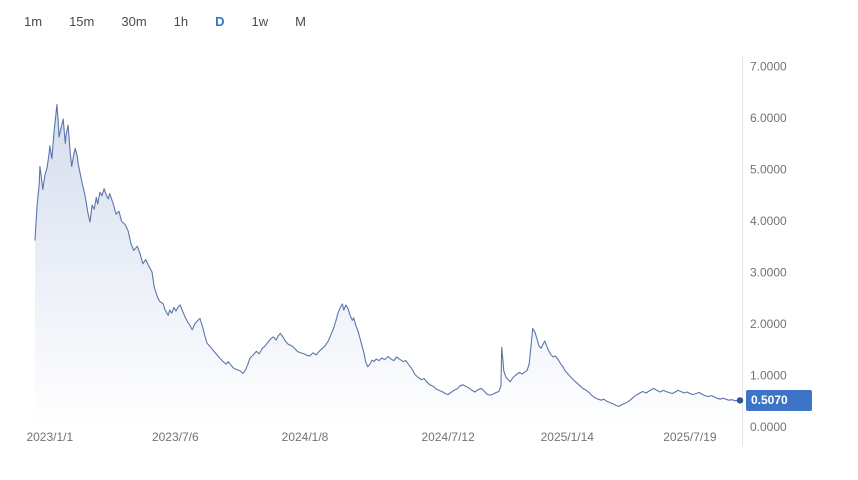 Image resolution: width=858 pixels, height=480 pixels. What do you see at coordinates (175, 437) in the screenshot?
I see `x-axis-tick-label: 2023/7/6` at bounding box center [175, 437].